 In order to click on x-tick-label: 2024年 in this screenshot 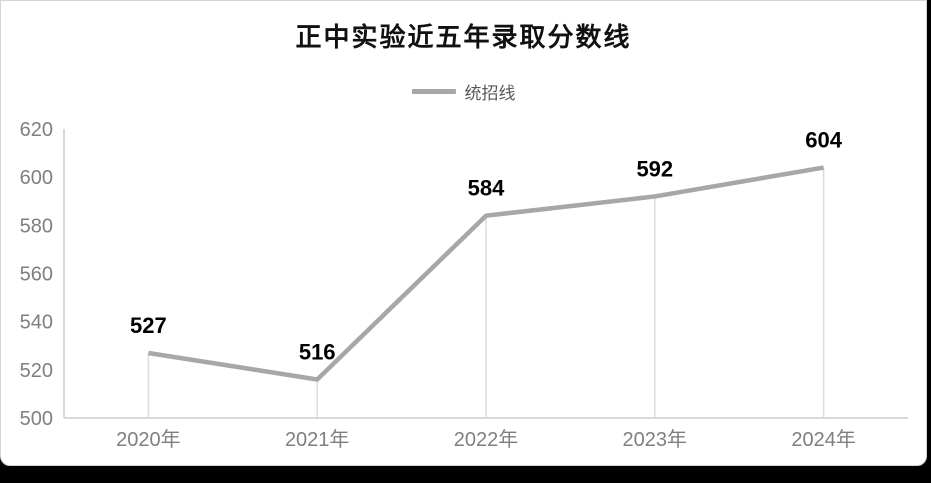, I will do `click(823, 439)`.